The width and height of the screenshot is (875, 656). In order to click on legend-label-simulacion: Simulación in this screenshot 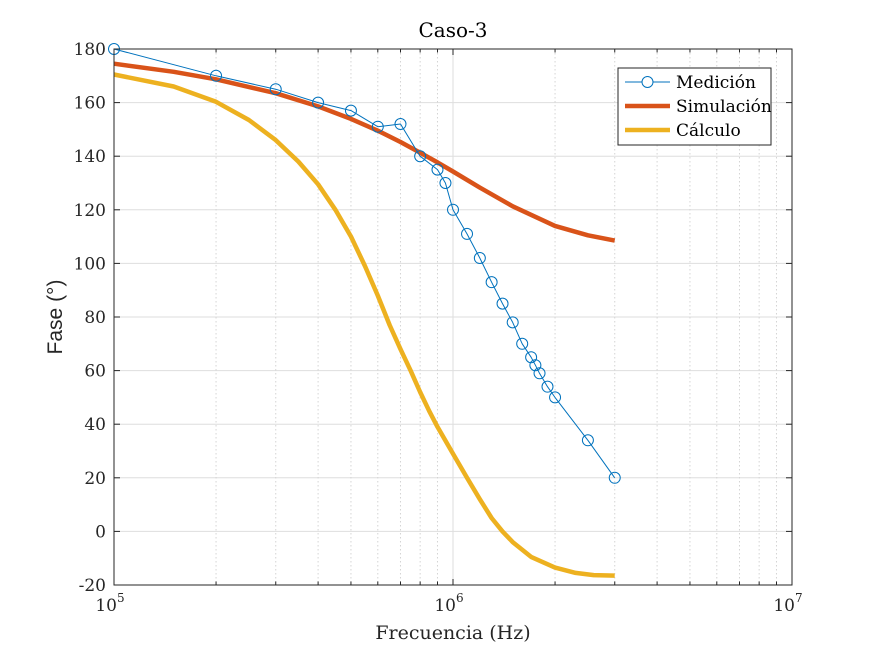, I will do `click(724, 107)`.